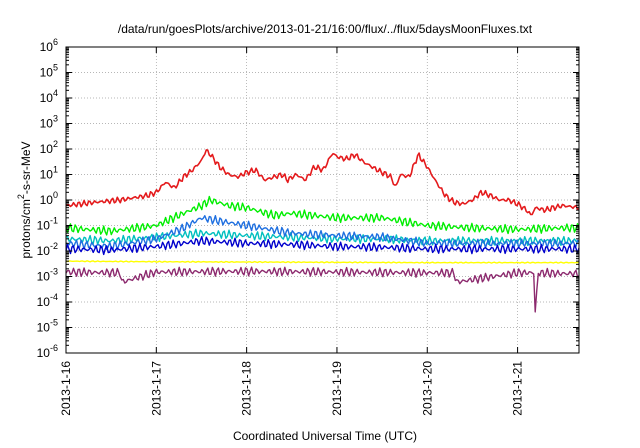 The image size is (640, 448). What do you see at coordinates (325, 436) in the screenshot?
I see `x-axis-label: Coordinated Universal Time (UTC)` at bounding box center [325, 436].